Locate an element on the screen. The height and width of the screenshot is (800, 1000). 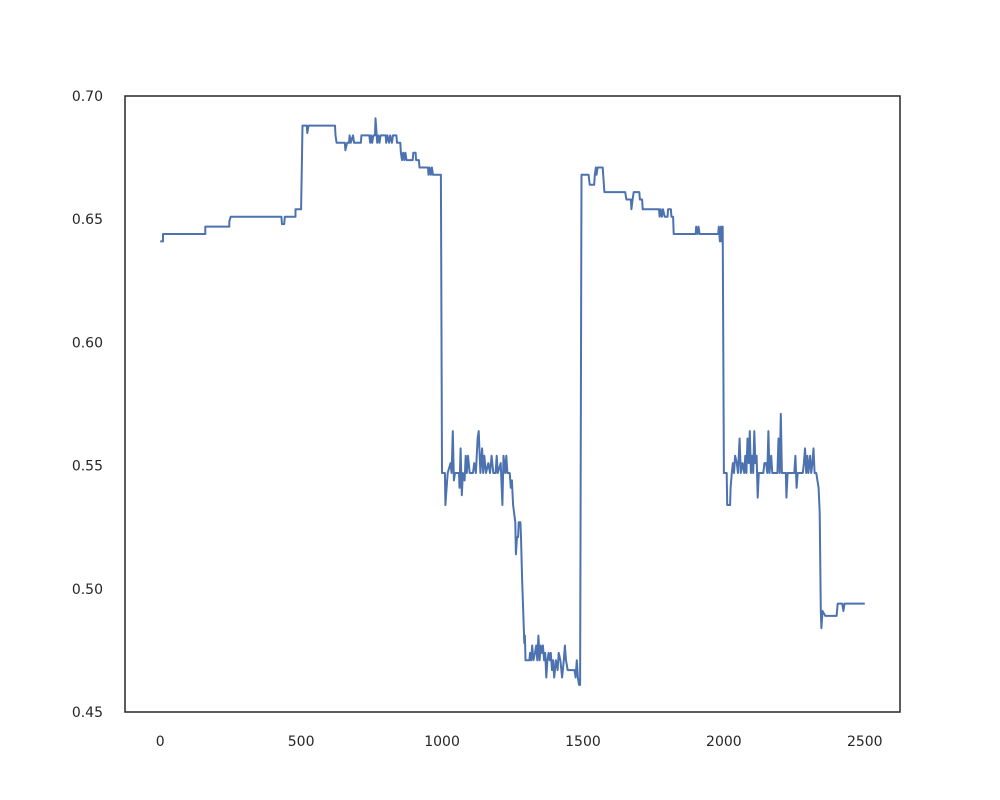
x-tick-label: 2000 is located at coordinates (724, 742).